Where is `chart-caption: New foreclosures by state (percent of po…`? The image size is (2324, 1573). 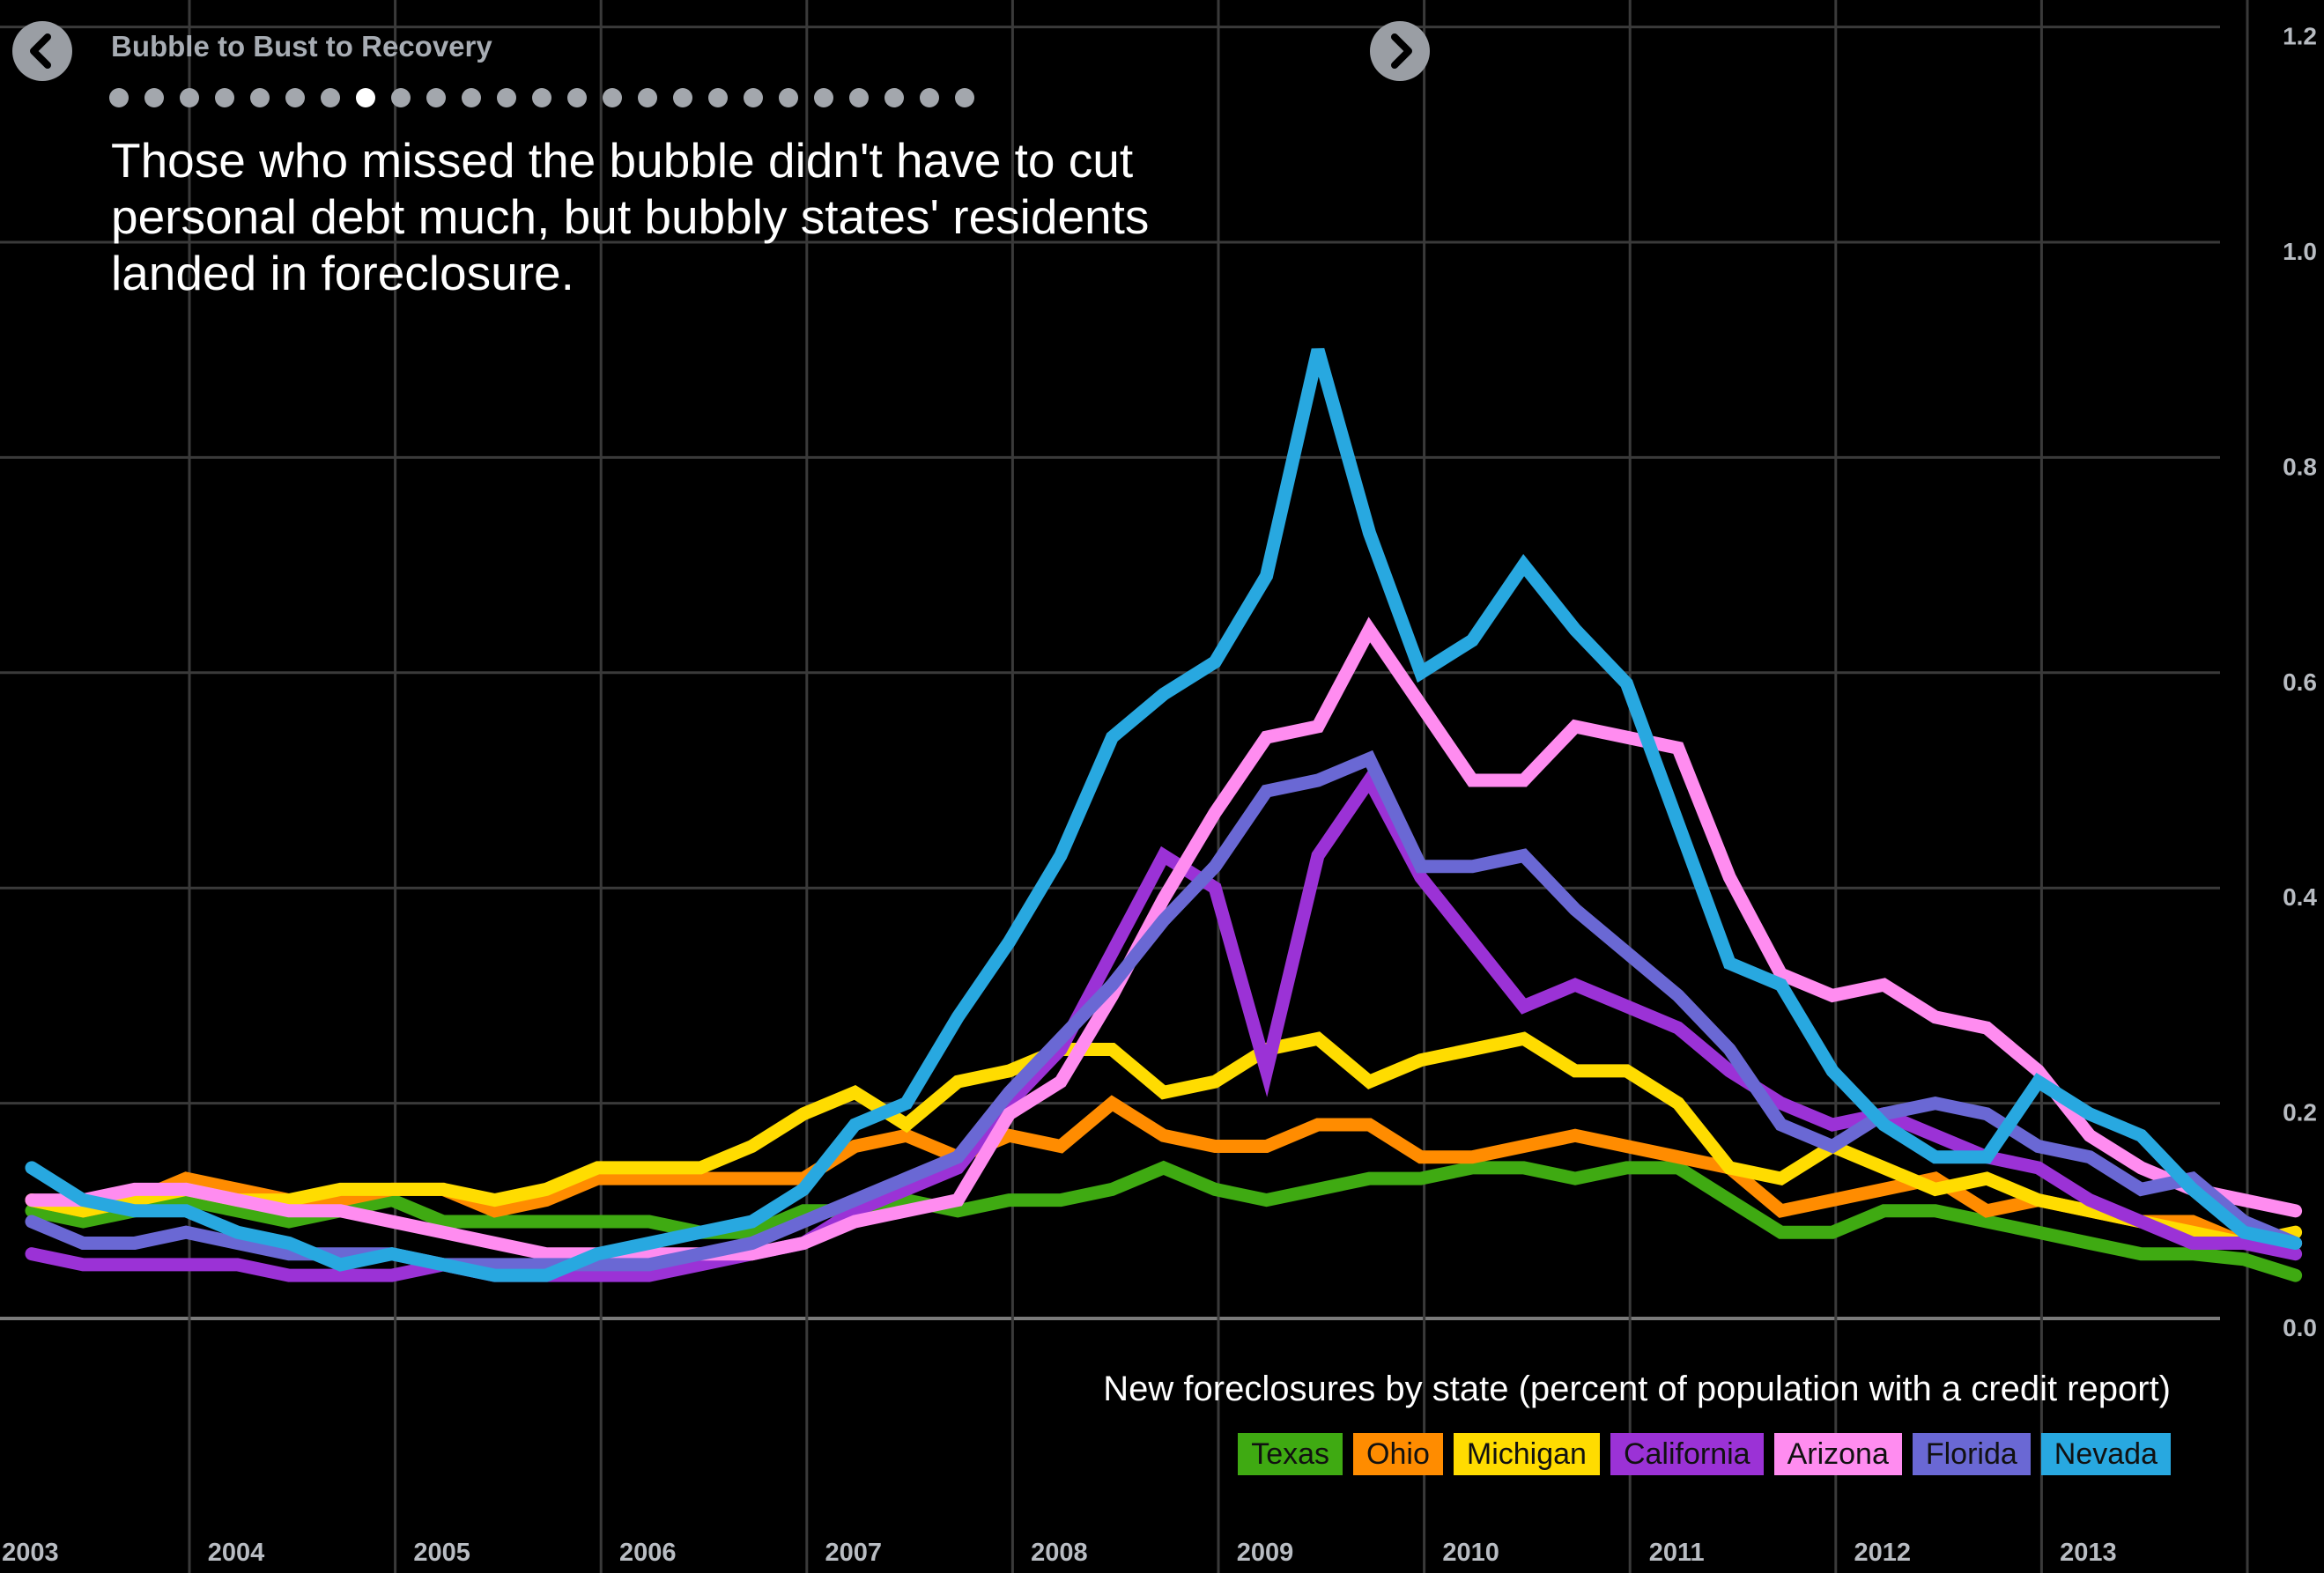
chart-caption: New foreclosures by state (percent of po… is located at coordinates (1637, 1389).